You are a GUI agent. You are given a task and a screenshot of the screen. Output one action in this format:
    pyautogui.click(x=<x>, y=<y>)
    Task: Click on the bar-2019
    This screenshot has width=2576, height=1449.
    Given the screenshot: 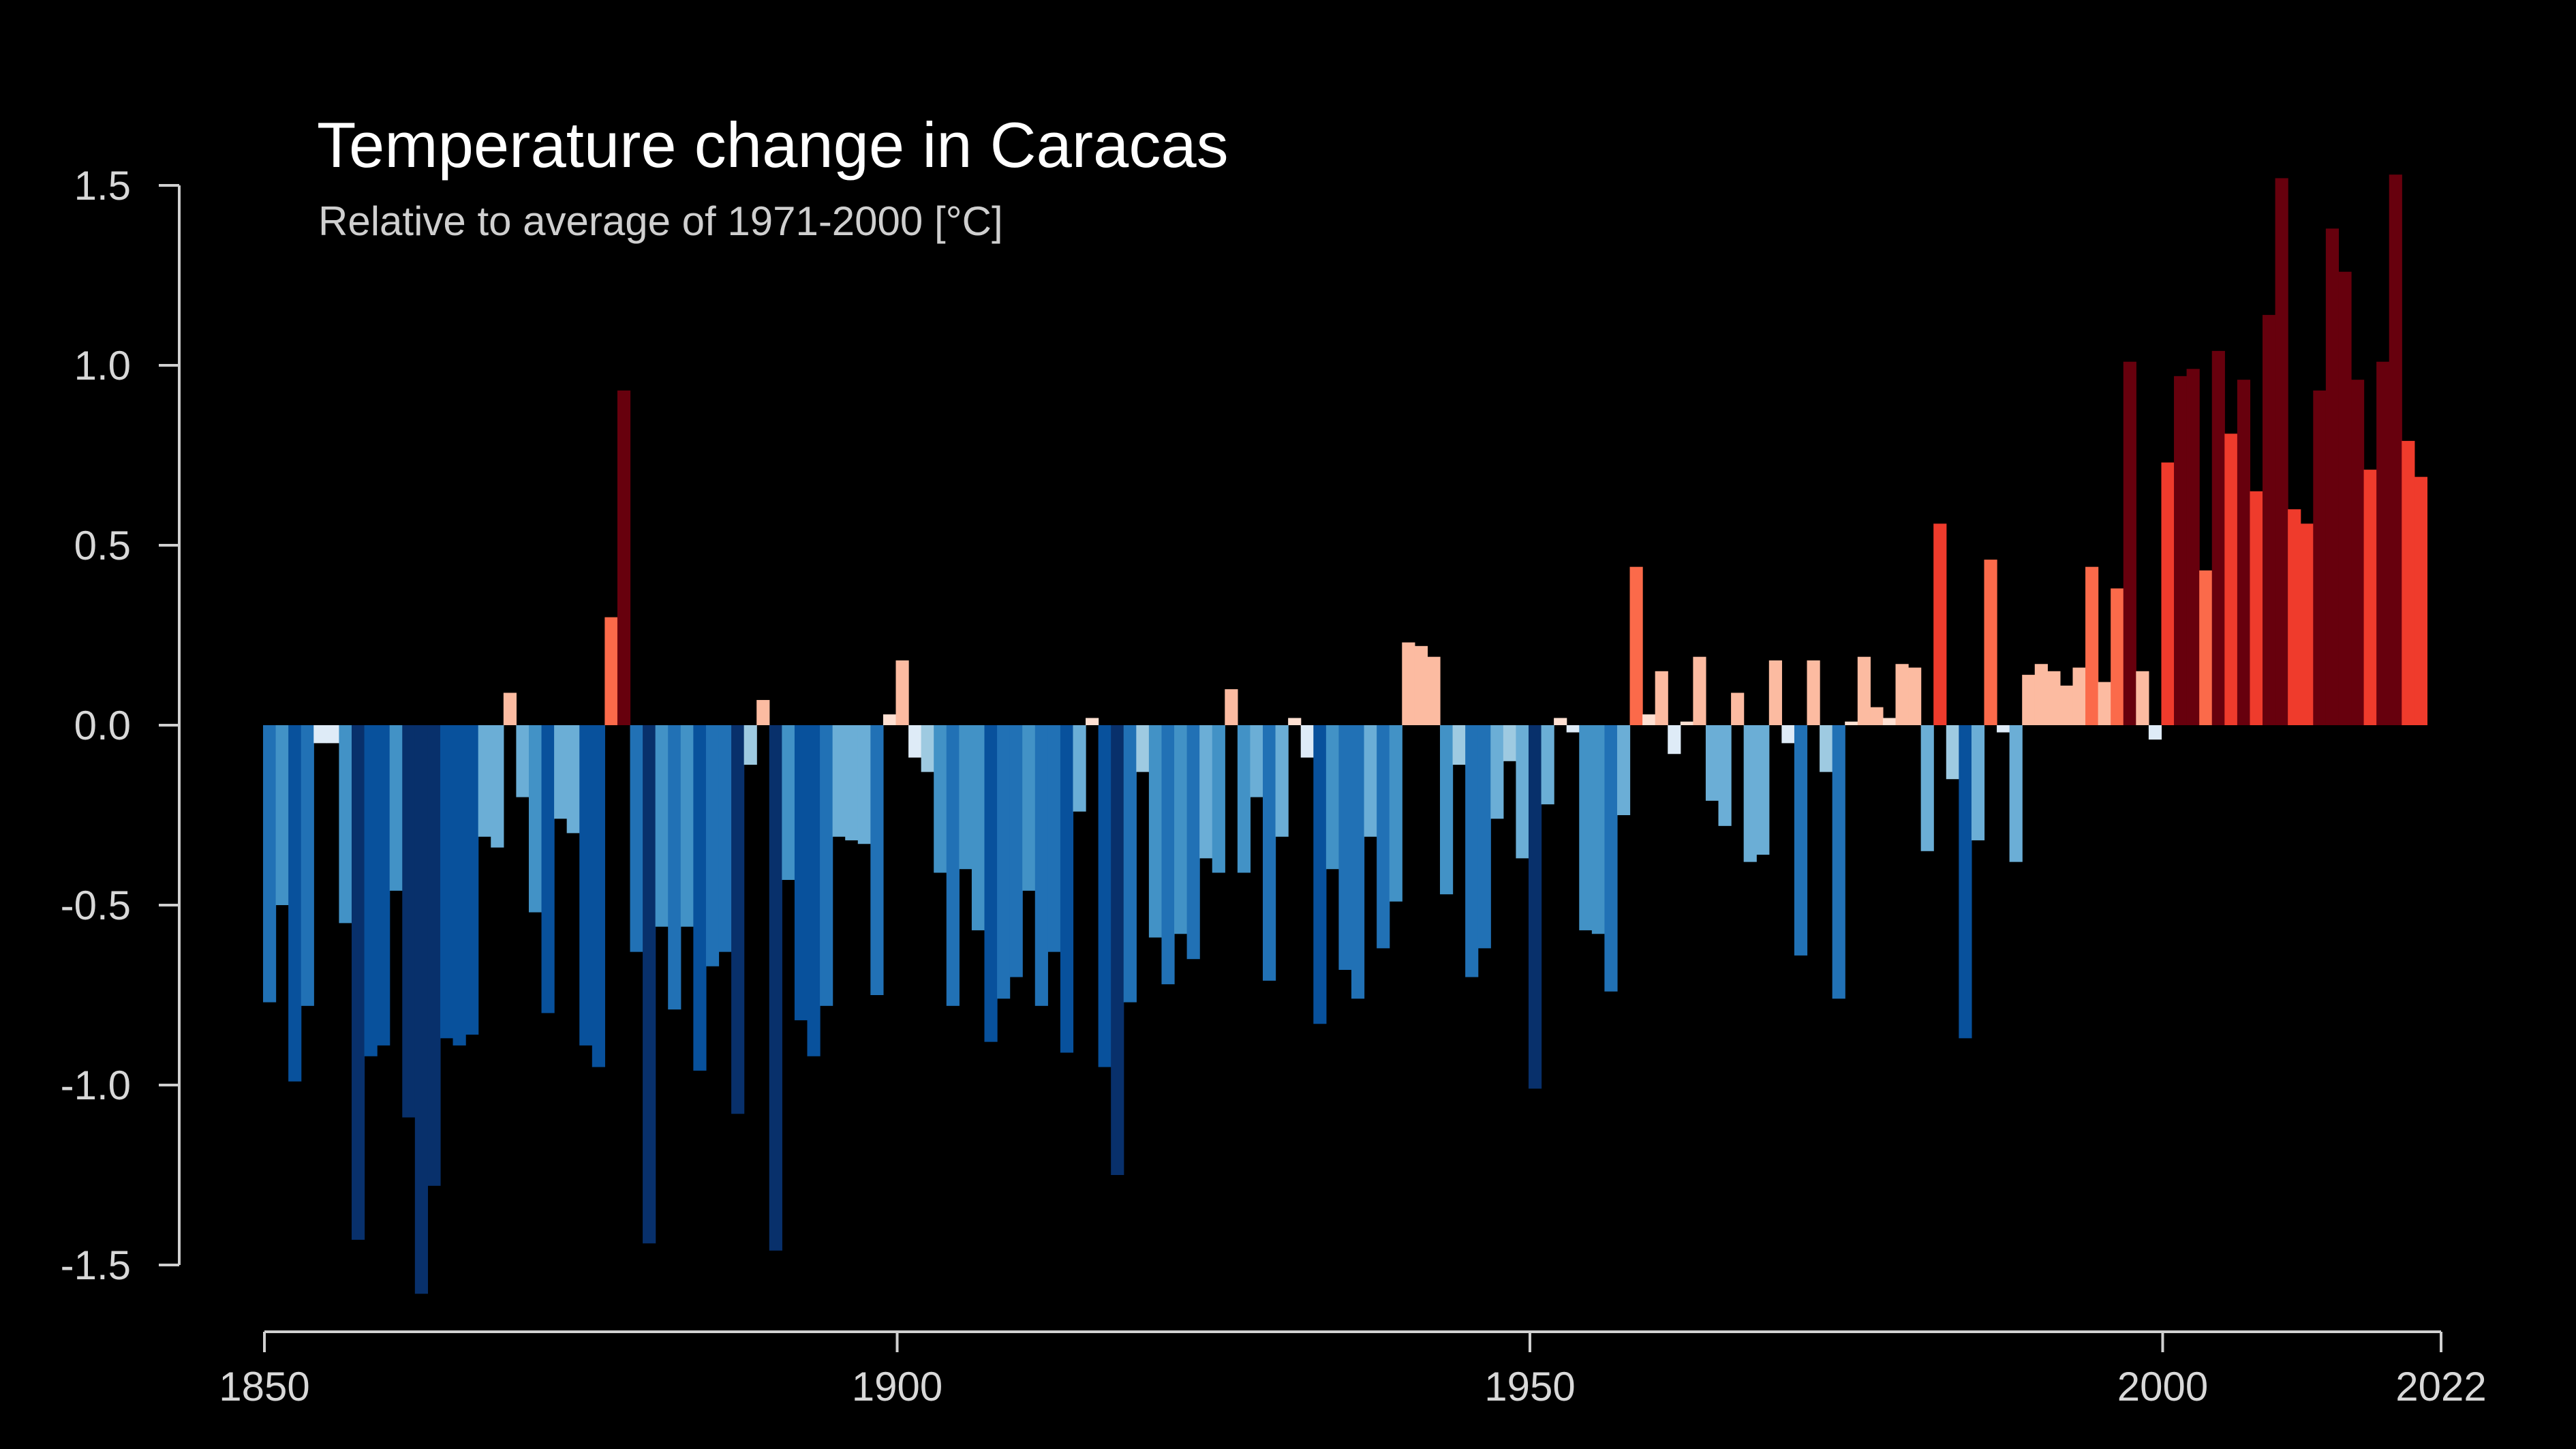 What is the action you would take?
    pyautogui.click(x=2408, y=582)
    